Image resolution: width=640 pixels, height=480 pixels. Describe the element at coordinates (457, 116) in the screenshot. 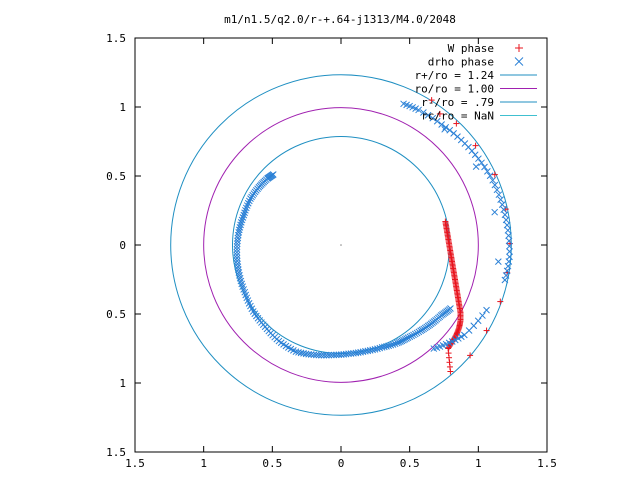

I see `legend-label: rc/ro = NaN` at that location.